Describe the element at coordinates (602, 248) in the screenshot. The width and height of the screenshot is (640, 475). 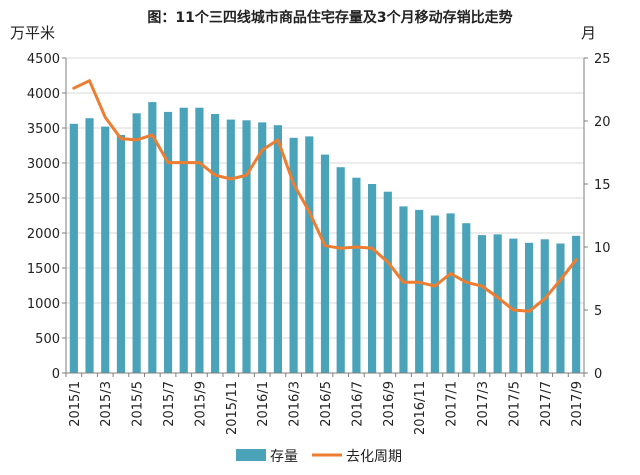
I see `right-tick-label: 10` at that location.